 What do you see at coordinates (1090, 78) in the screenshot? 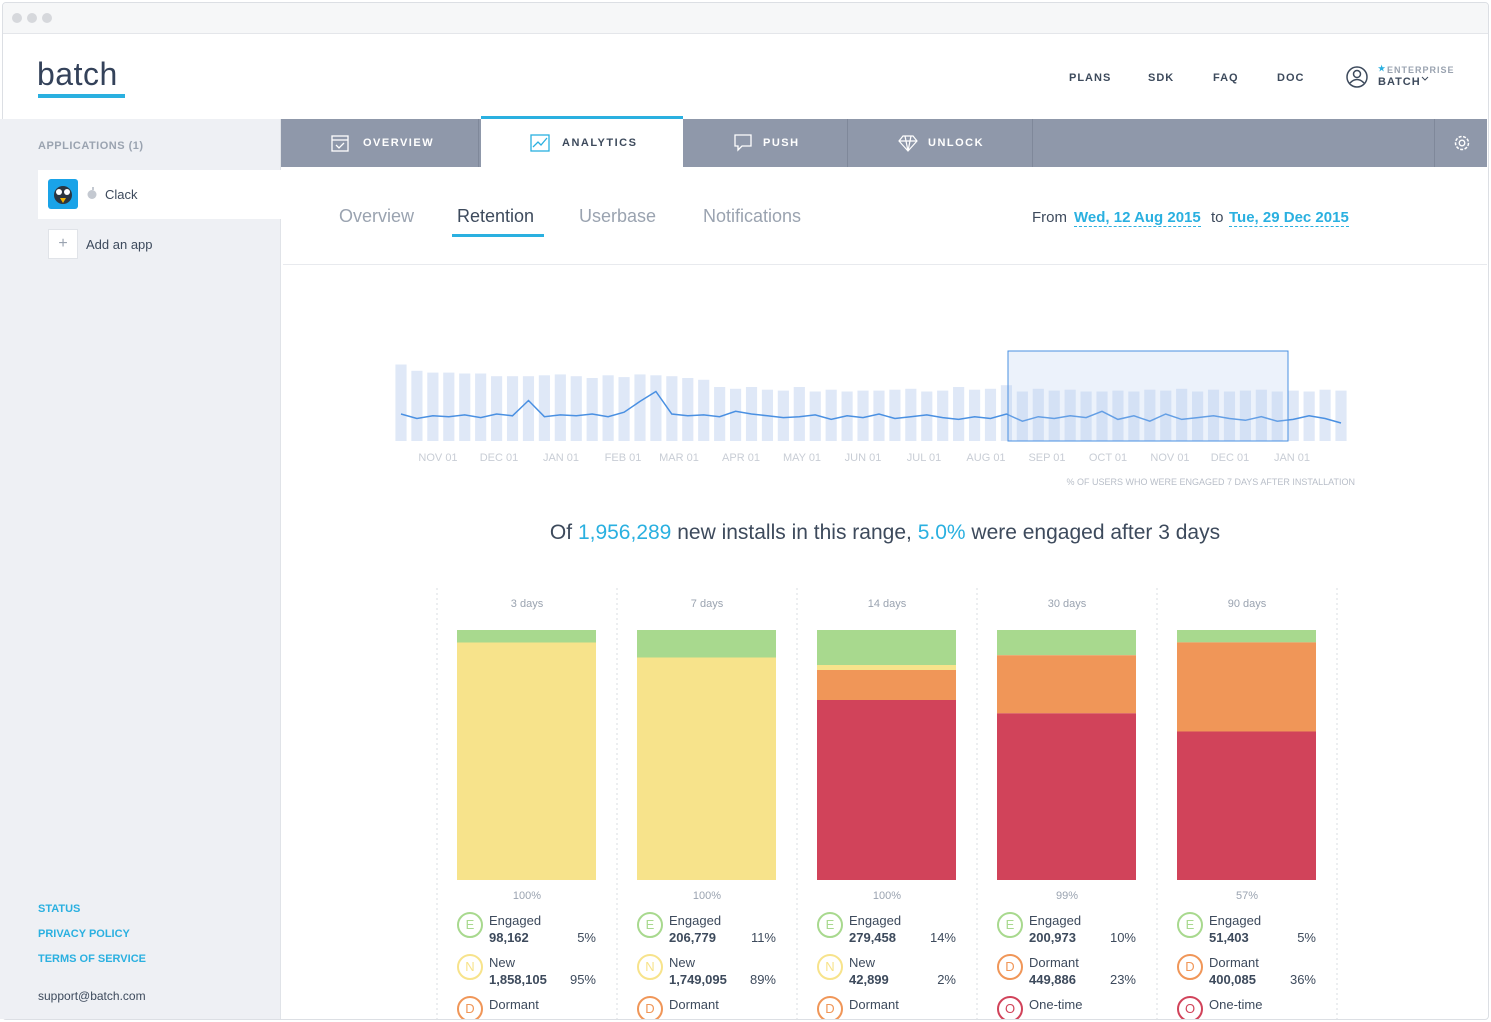
I see `nav-link: PLANS` at bounding box center [1090, 78].